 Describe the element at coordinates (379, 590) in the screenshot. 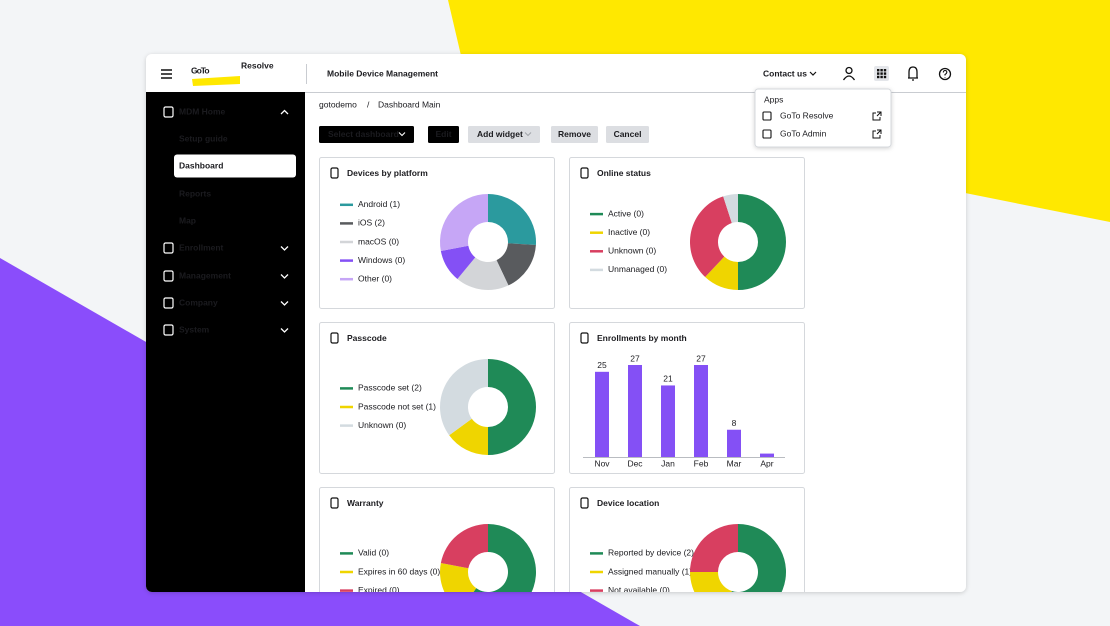

I see `legend-label: Expired (0)` at that location.